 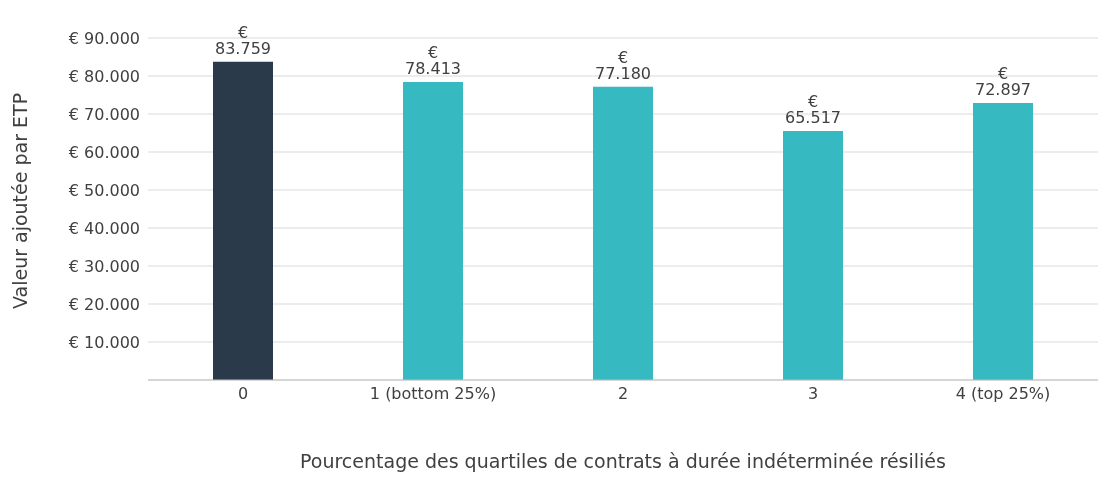 What do you see at coordinates (104, 304) in the screenshot?
I see `y-tick-label: € 20.000` at bounding box center [104, 304].